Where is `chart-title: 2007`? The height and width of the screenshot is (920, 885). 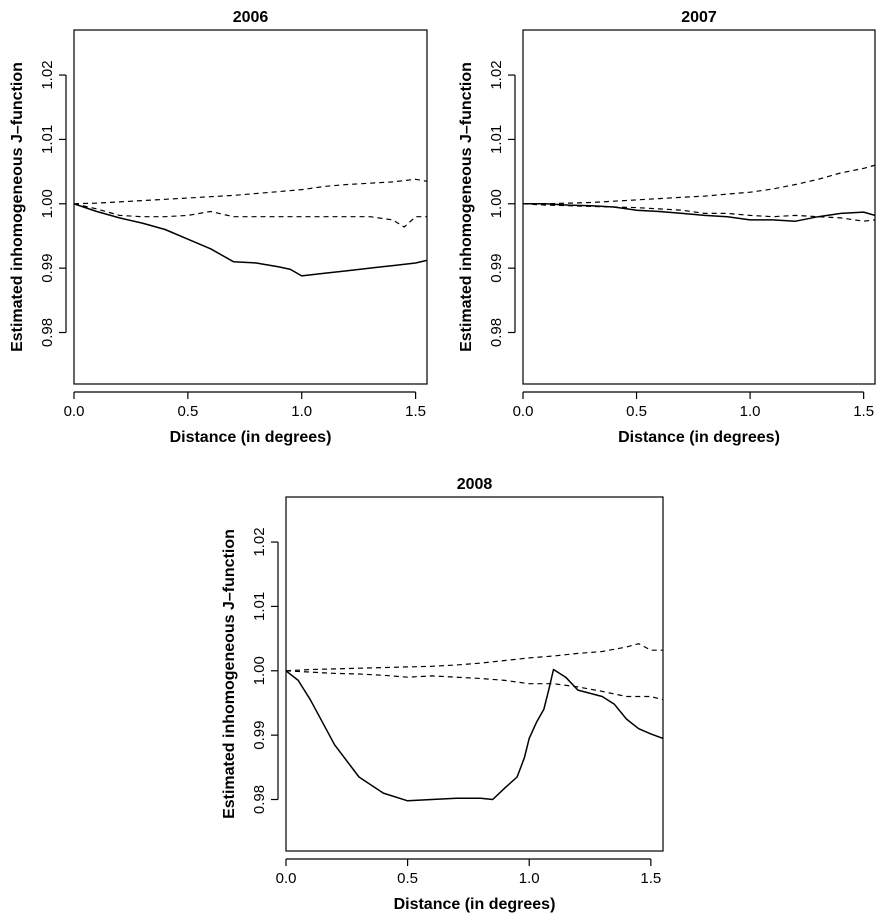
chart-title: 2007 is located at coordinates (699, 17).